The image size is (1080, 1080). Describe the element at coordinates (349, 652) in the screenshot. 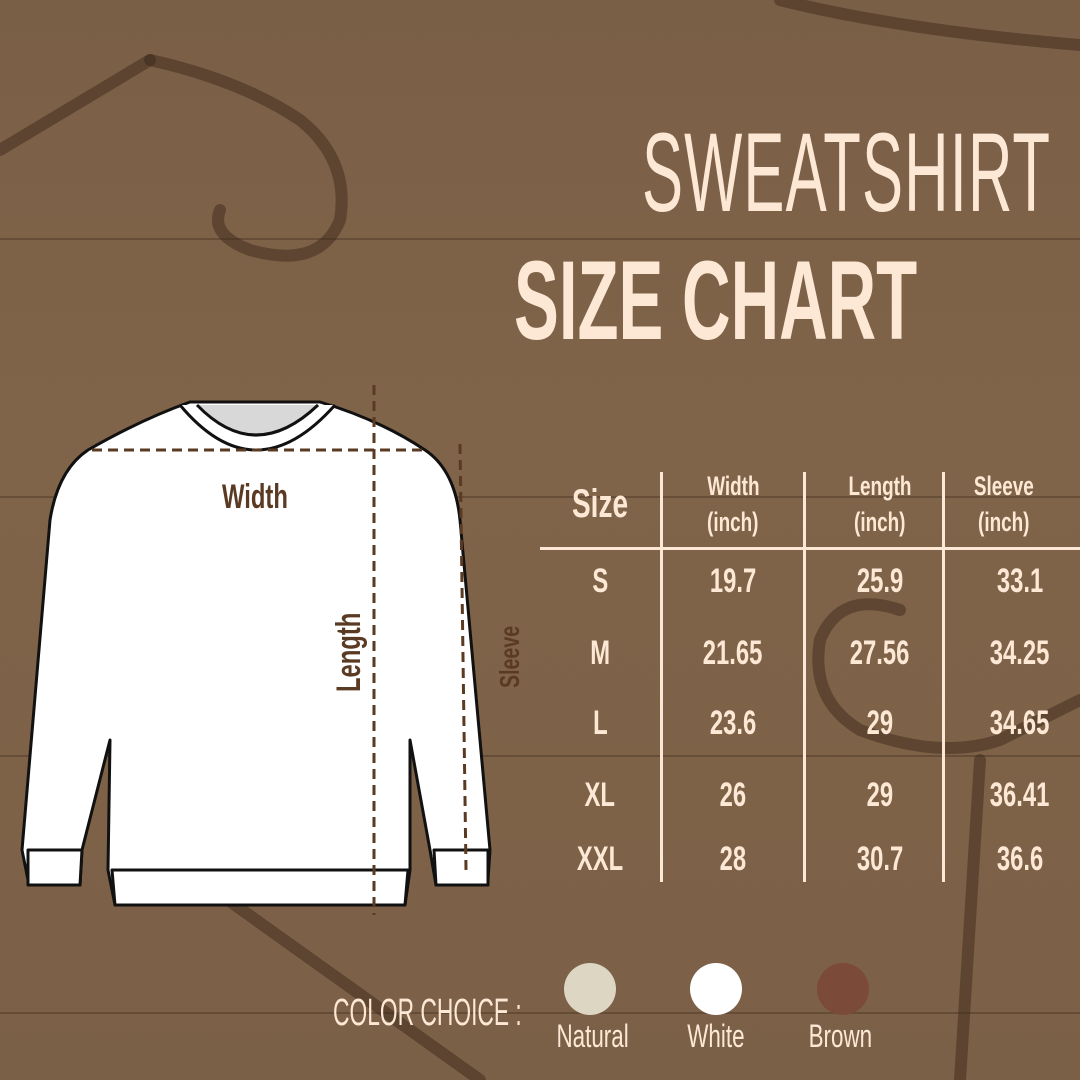

I see `length-label: Length` at that location.